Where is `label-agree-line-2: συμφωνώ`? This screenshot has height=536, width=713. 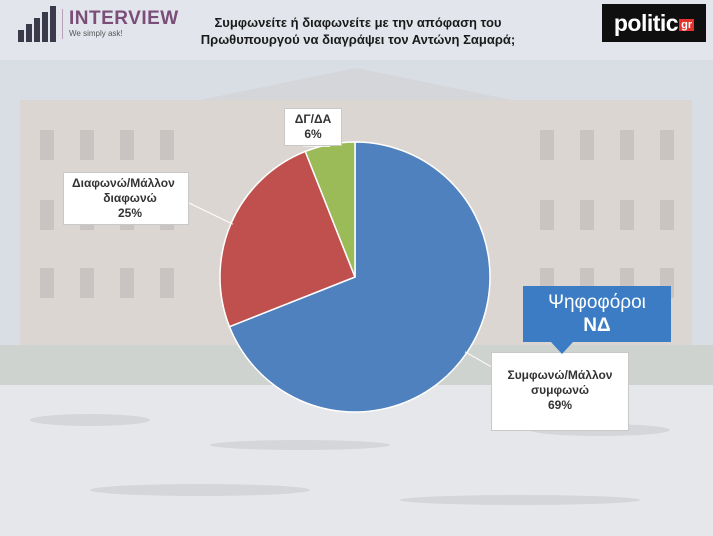 label-agree-line-2: συμφωνώ is located at coordinates (560, 390).